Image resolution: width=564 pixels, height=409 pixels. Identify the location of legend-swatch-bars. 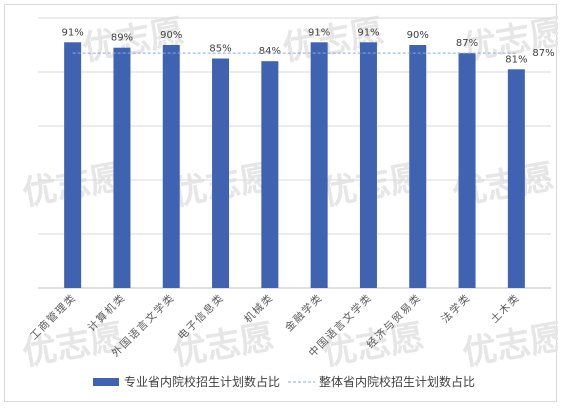
(106, 382).